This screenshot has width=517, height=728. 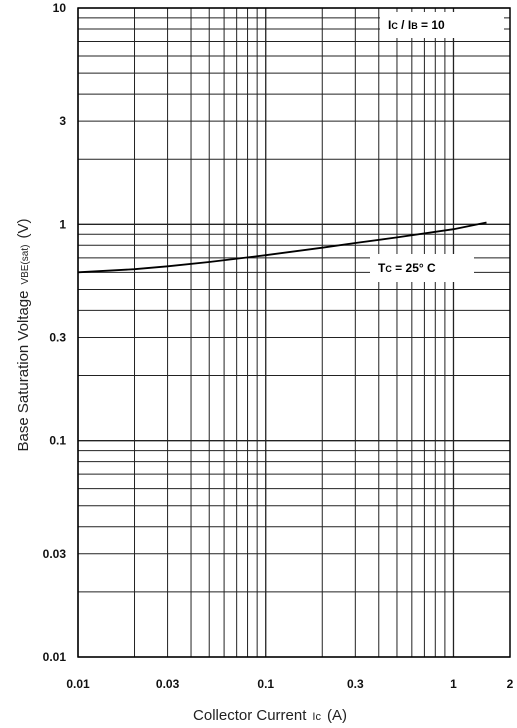 What do you see at coordinates (265, 684) in the screenshot?
I see `x-tick-label: 0.1` at bounding box center [265, 684].